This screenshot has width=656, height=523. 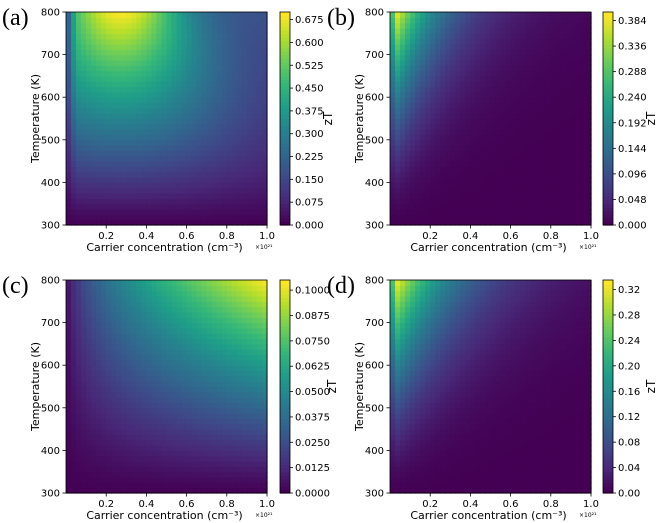 I want to click on panel-letter: (a), so click(x=15, y=18).